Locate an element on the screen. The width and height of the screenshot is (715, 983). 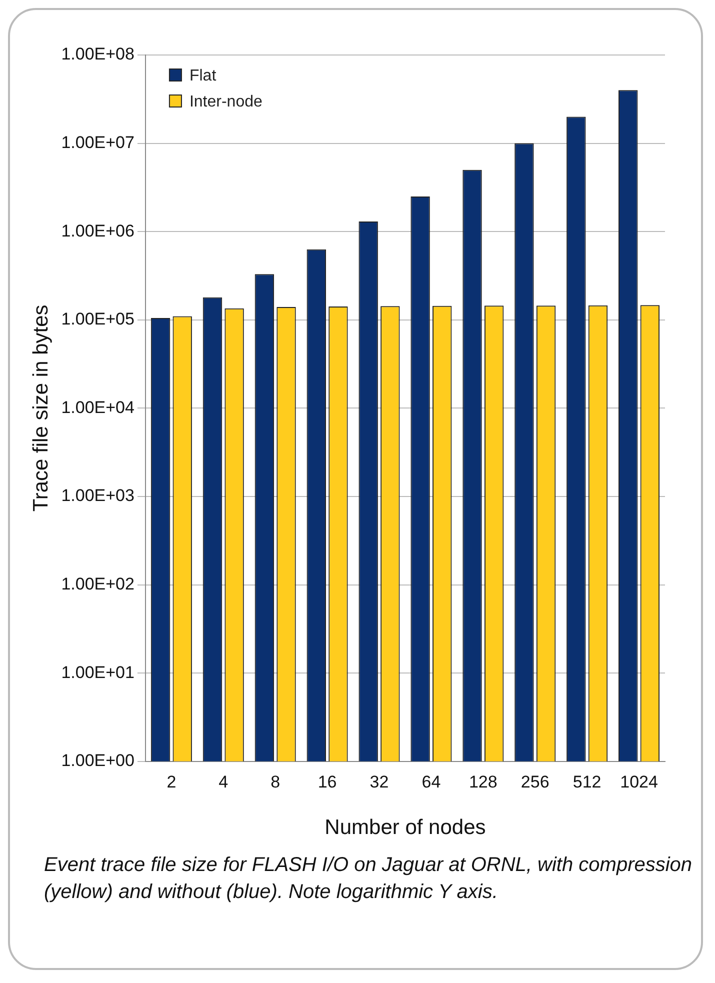
x-tick-label: 128 is located at coordinates (483, 782).